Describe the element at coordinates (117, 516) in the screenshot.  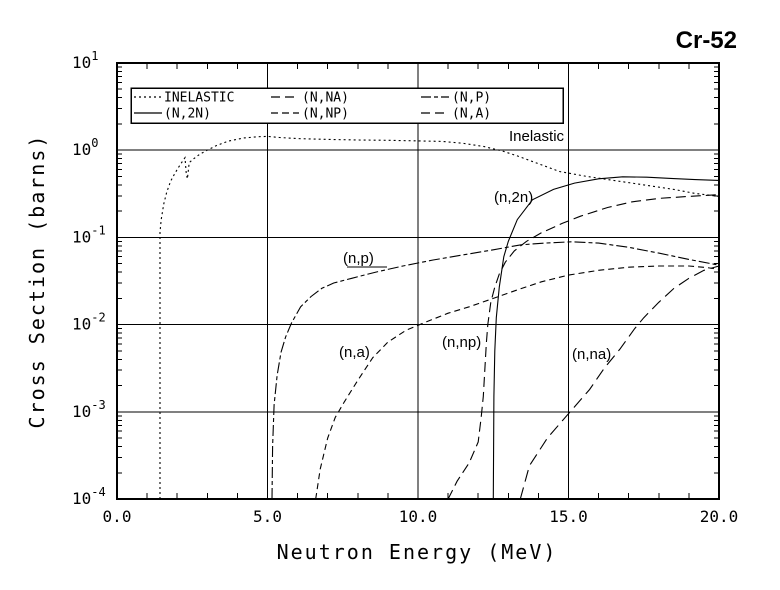
I see `x-tick-label: 0.0` at that location.